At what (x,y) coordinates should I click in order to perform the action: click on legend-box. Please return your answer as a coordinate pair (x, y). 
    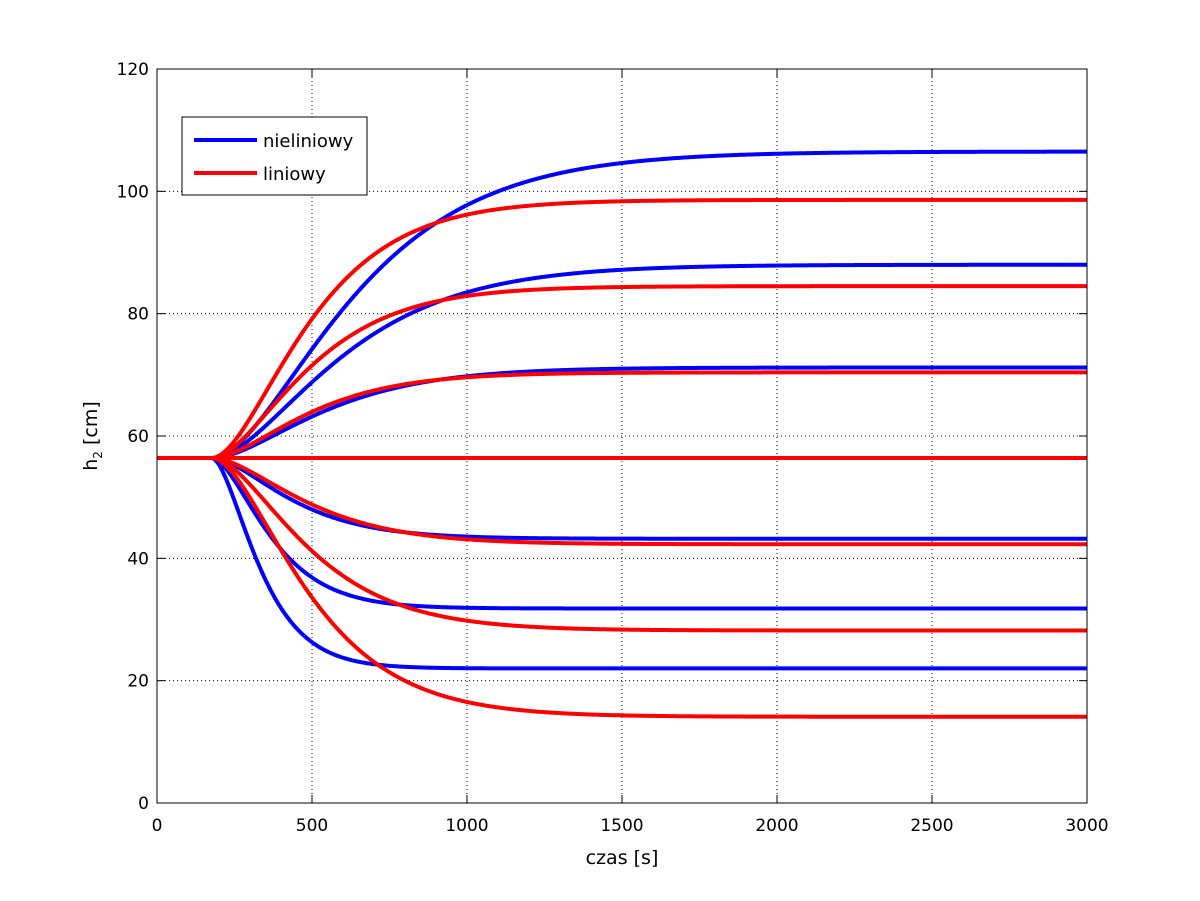
    Looking at the image, I should click on (274, 156).